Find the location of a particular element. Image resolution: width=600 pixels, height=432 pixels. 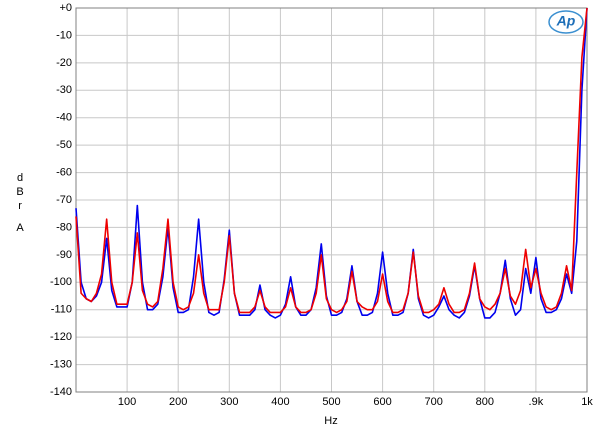

y-axis-label: dBr is located at coordinates (20, 193).